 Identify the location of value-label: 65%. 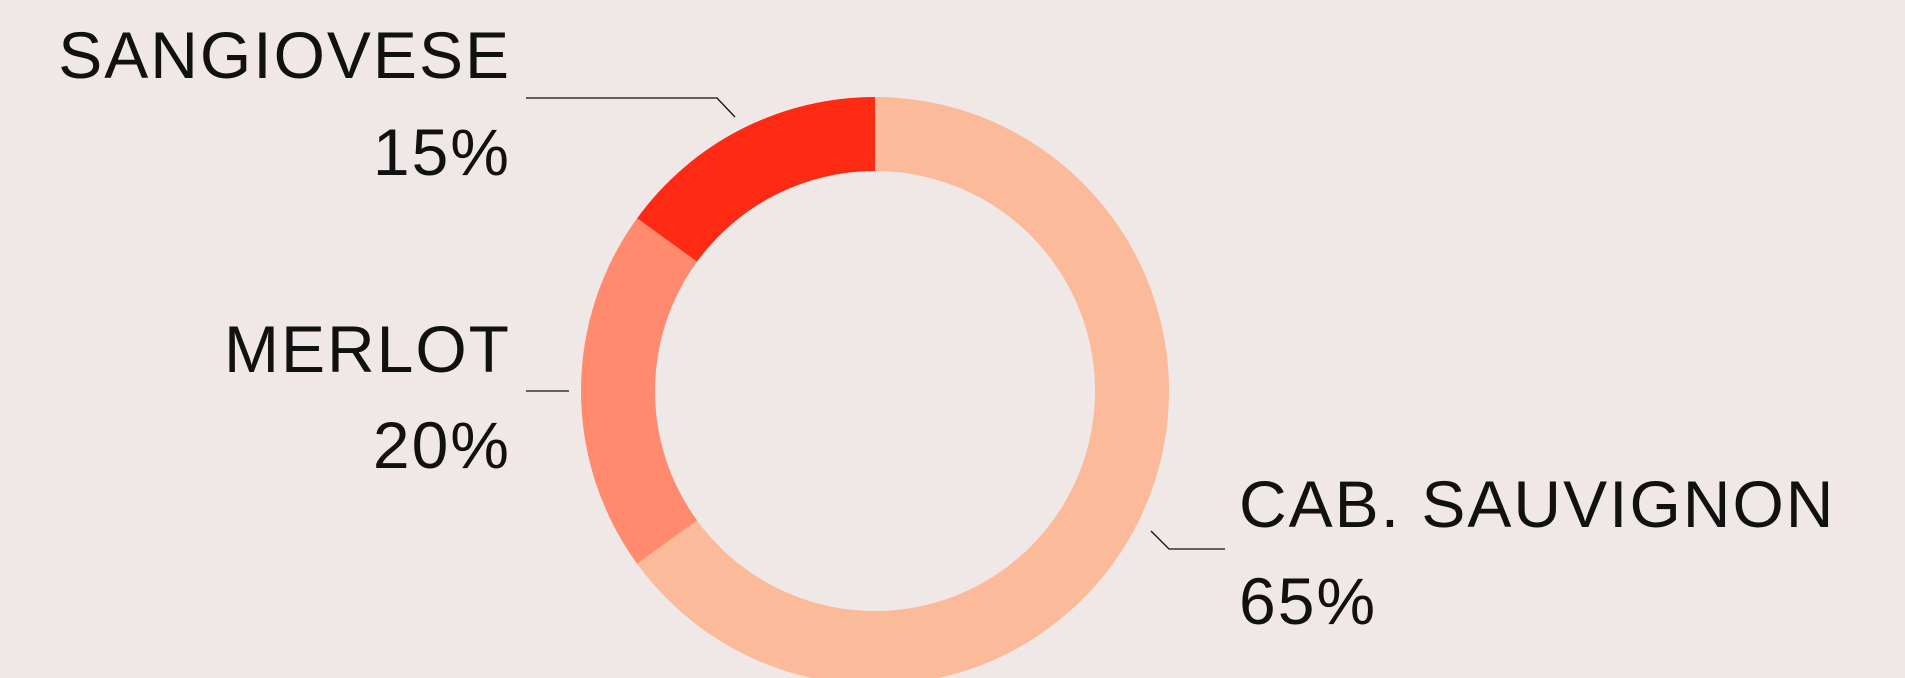
(1308, 601).